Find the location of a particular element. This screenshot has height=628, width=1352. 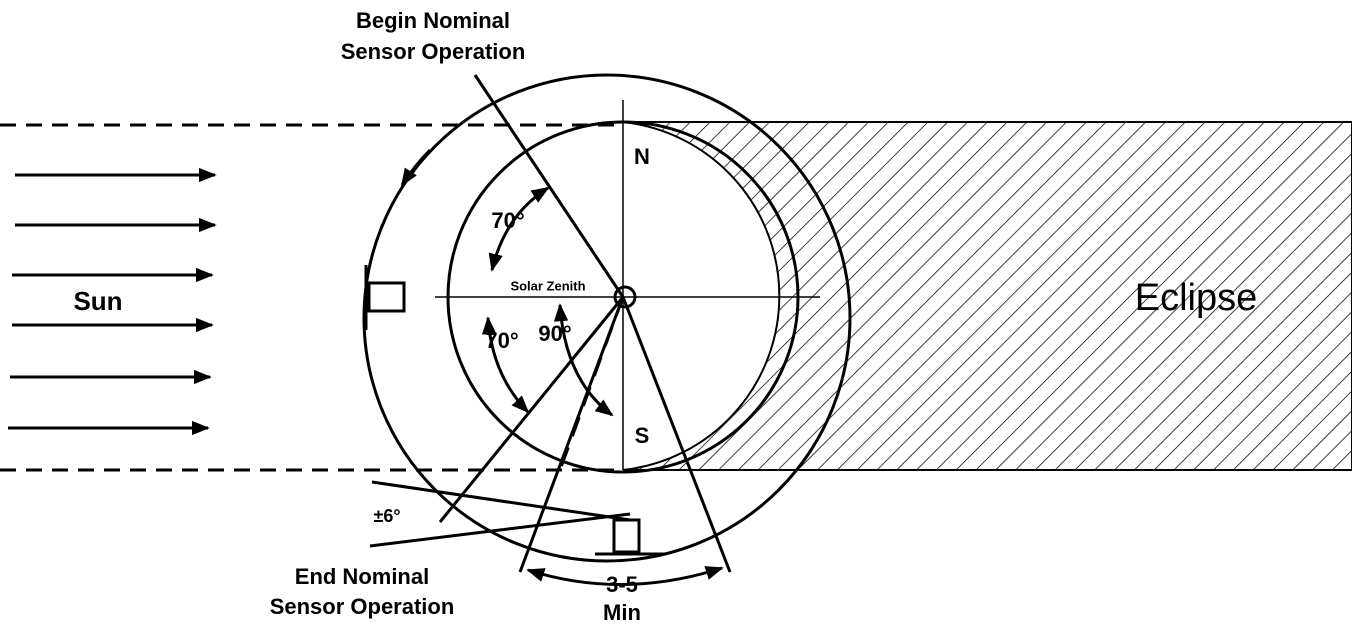

duration-arc is located at coordinates (625, 576).